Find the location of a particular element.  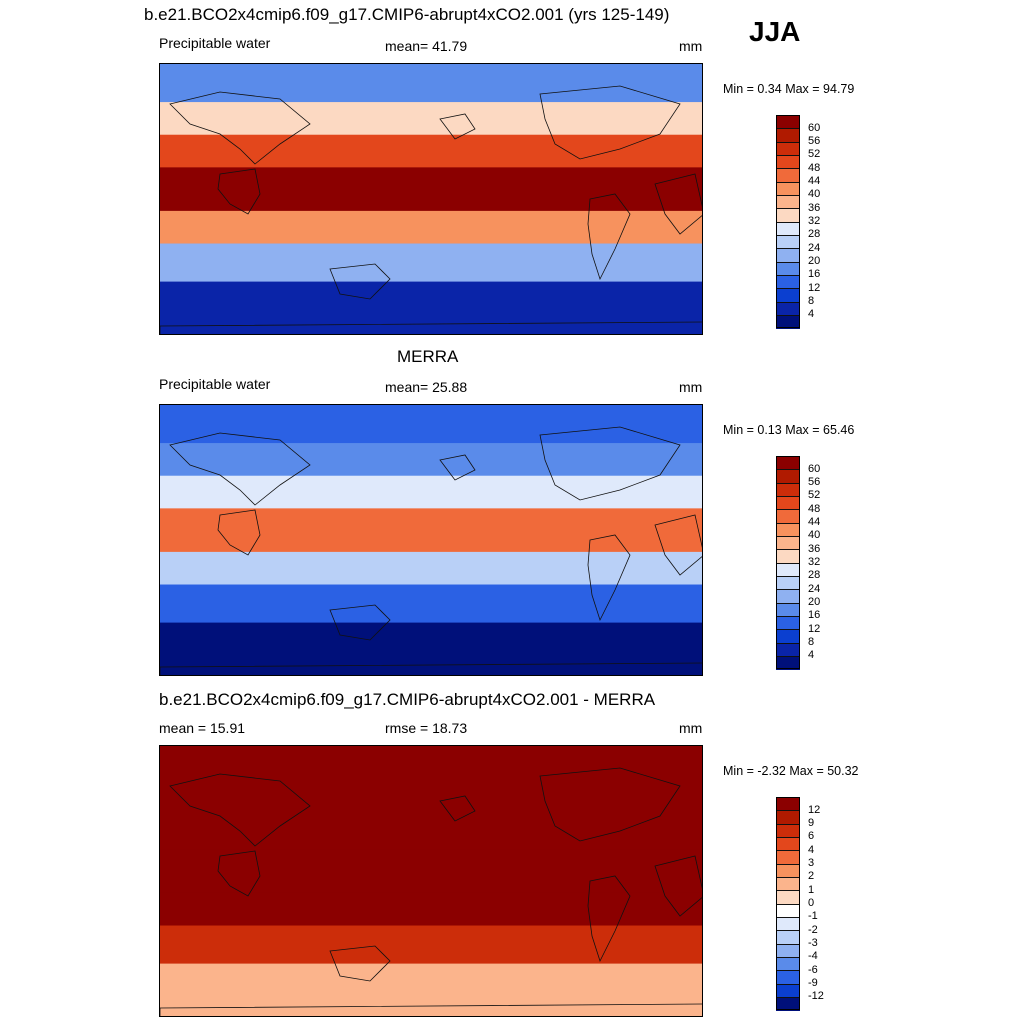

colorbar-tick-label: 3 is located at coordinates (811, 863).